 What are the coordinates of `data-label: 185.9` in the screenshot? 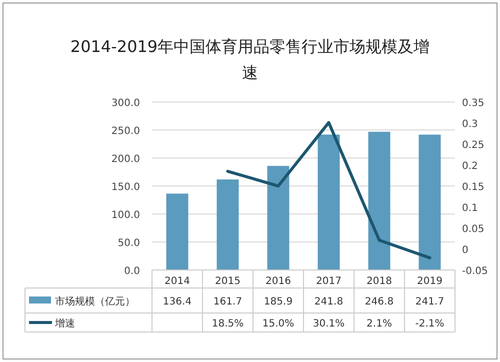 It's located at (278, 302).